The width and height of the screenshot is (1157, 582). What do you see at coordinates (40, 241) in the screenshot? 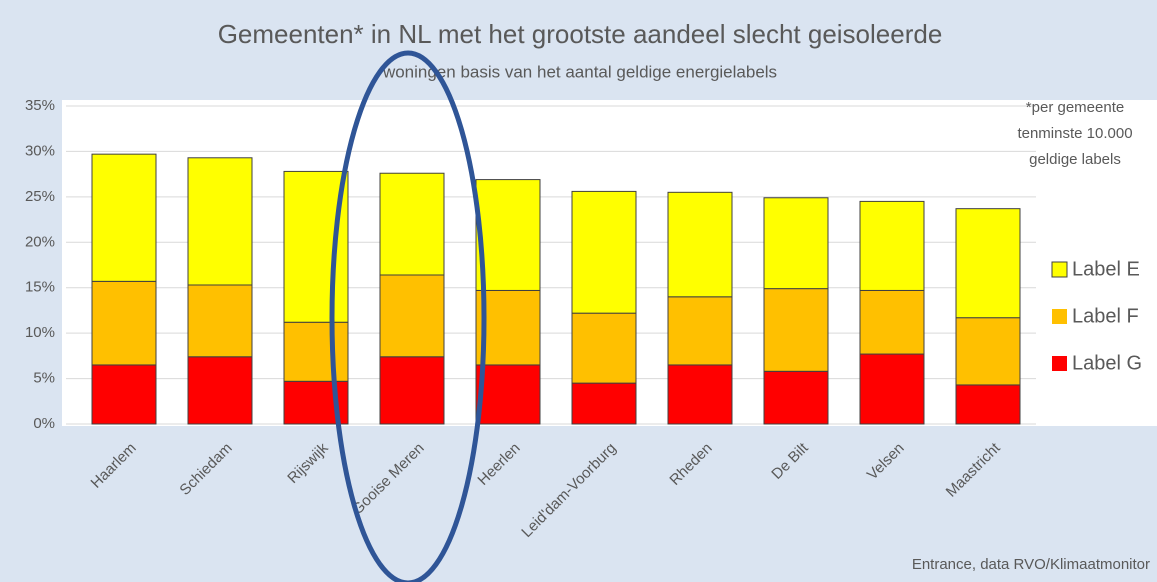
I see `y-tick-label: 20%` at bounding box center [40, 241].